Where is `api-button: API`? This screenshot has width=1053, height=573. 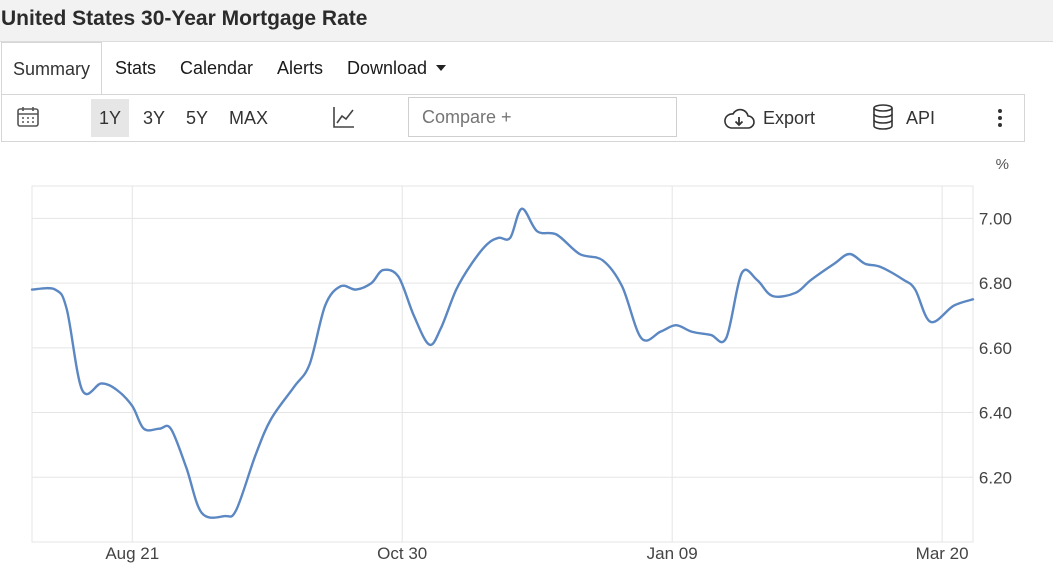 api-button: API is located at coordinates (903, 118).